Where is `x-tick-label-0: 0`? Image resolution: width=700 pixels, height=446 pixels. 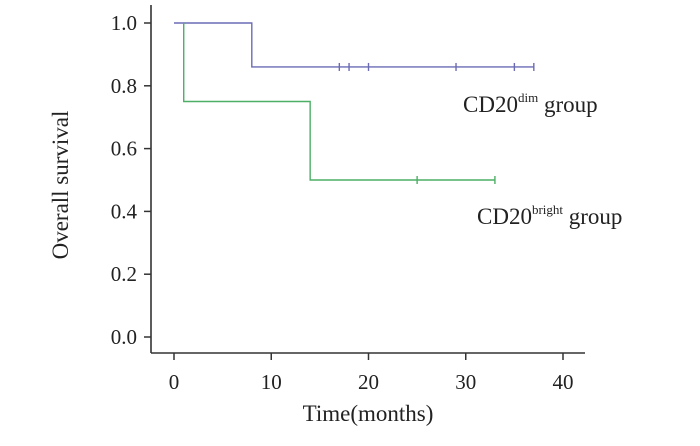
x-tick-label-0: 0 is located at coordinates (174, 382).